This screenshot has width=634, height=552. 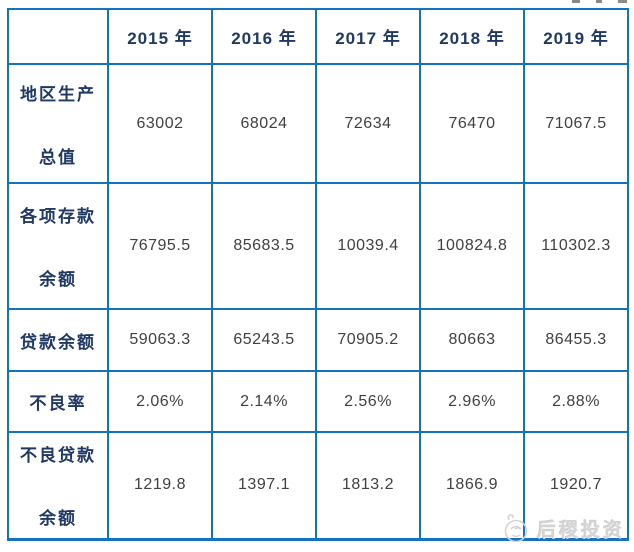 I want to click on value-cell: 59063.3, so click(x=160, y=340).